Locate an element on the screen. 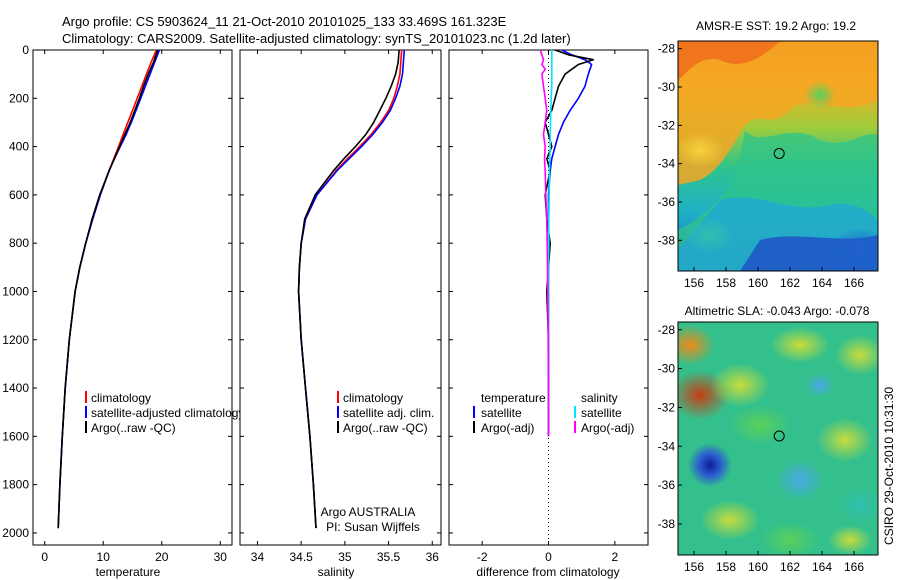  x-tick-label: 35 is located at coordinates (345, 557).